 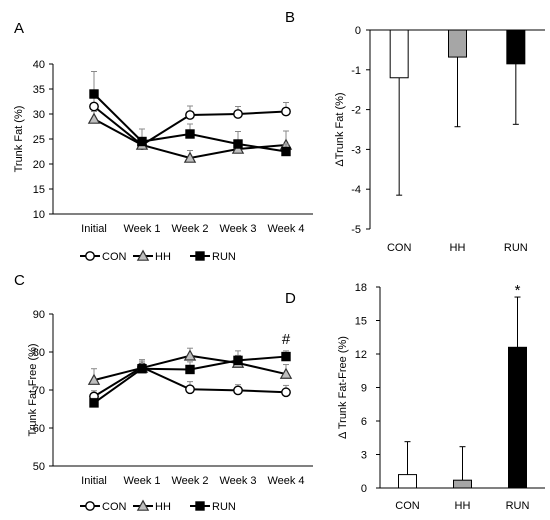 I want to click on panel-letter: A, so click(x=19, y=28).